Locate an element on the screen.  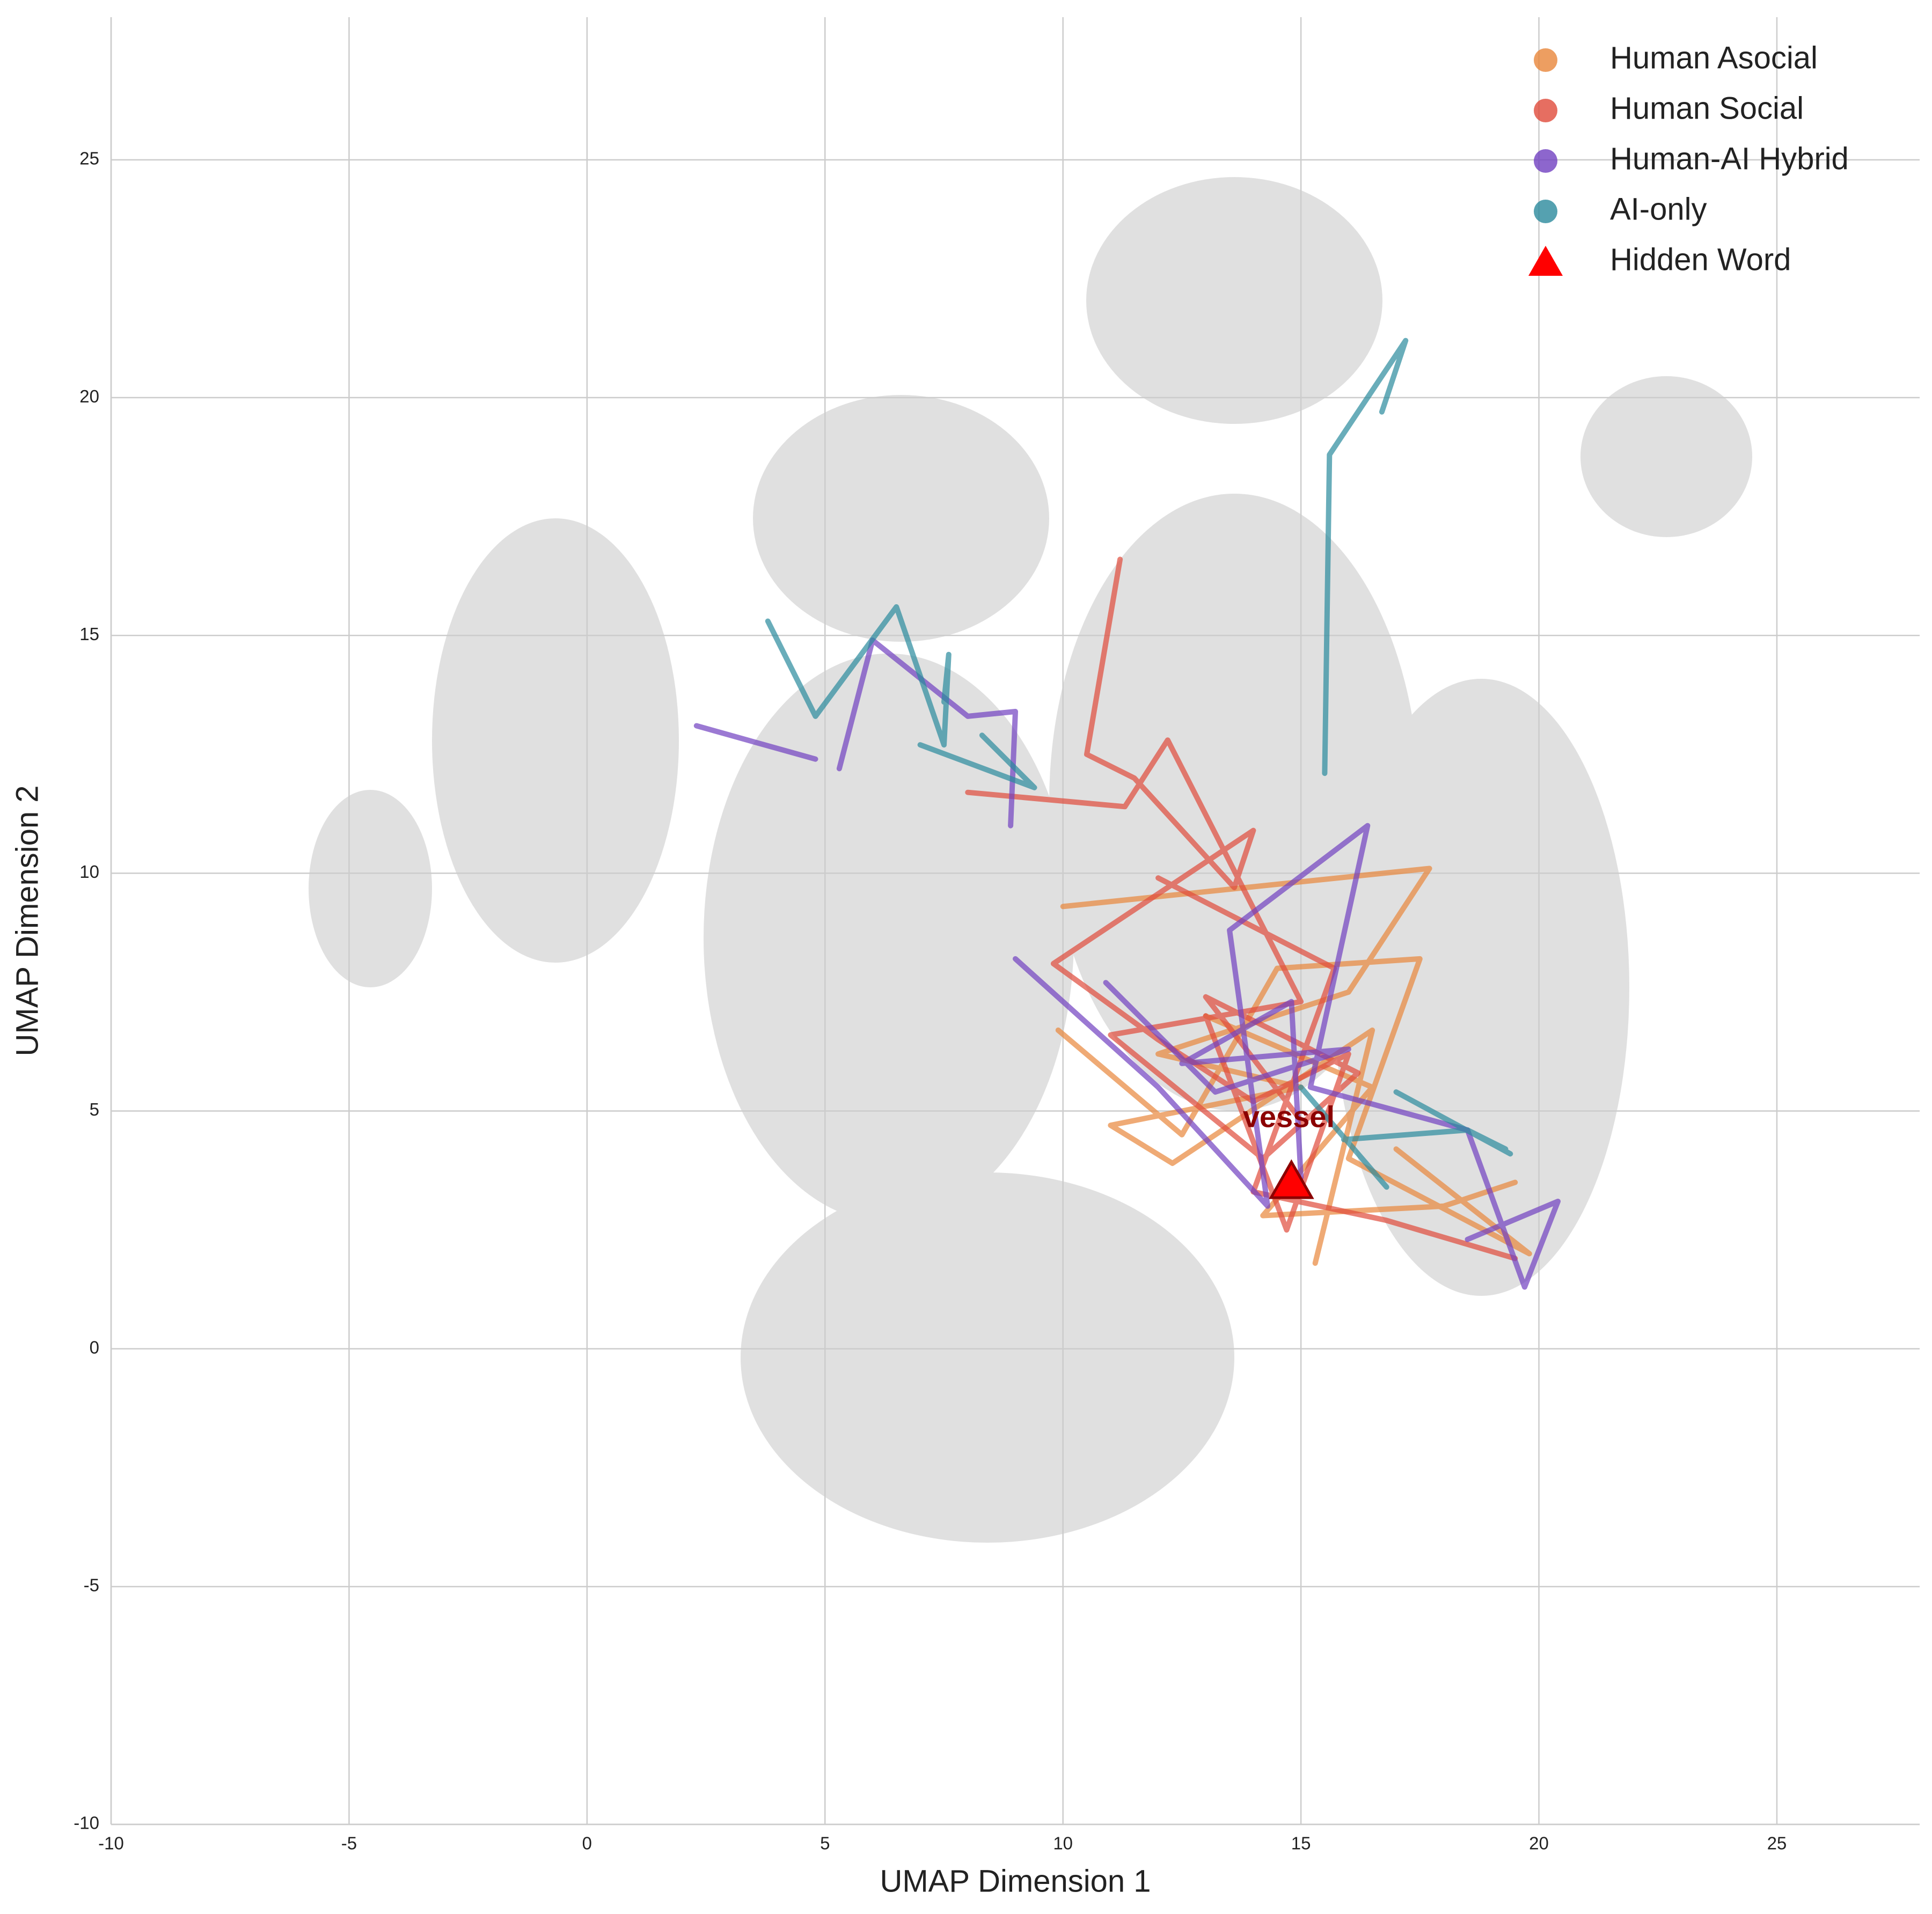
y-axis-label: UMAP Dimension 2 is located at coordinates (27, 921).